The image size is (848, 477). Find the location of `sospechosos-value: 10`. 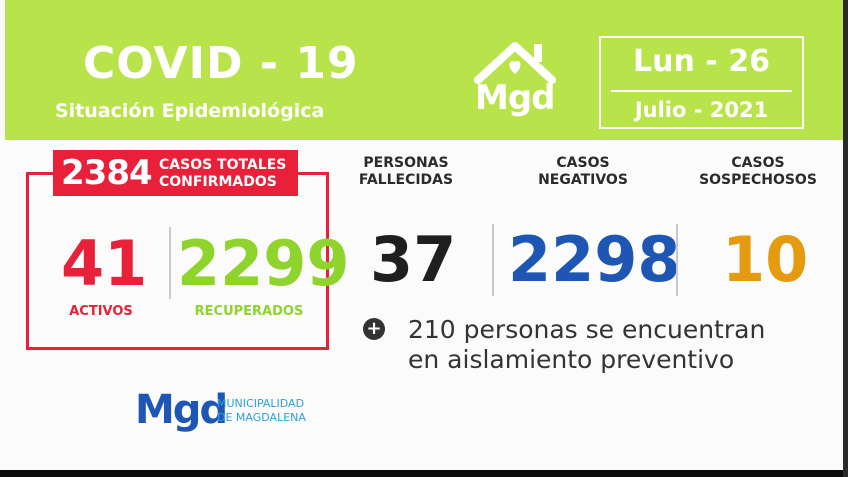

sospechosos-value: 10 is located at coordinates (765, 259).